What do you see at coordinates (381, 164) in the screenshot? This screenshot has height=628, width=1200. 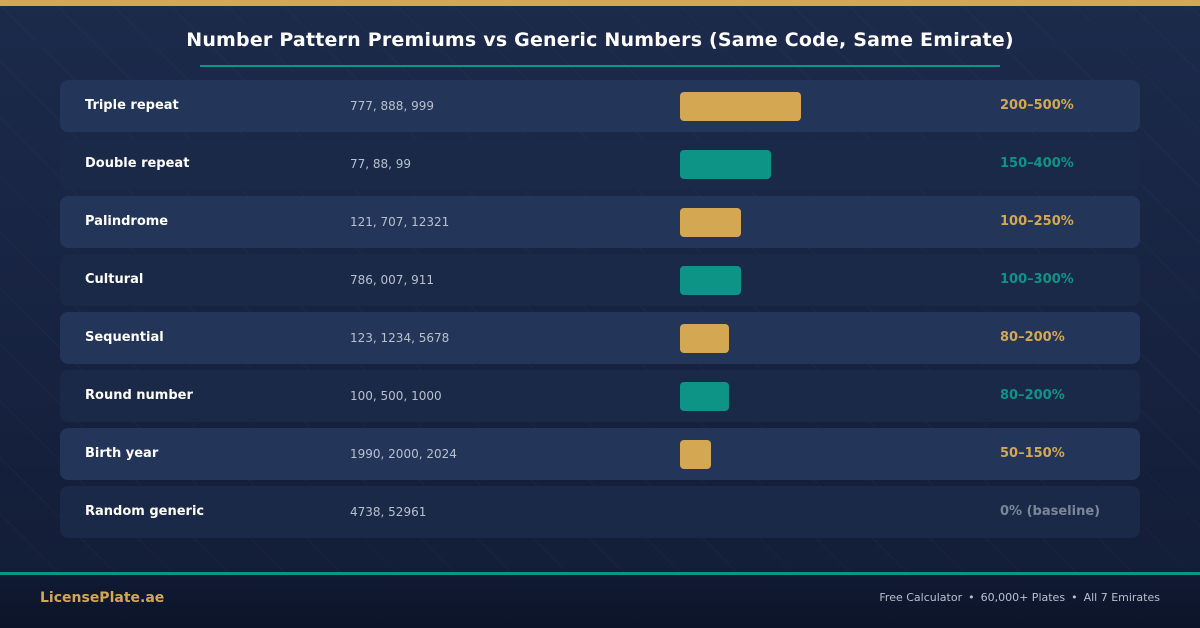 I see `pattern-examples: 77, 88, 99` at bounding box center [381, 164].